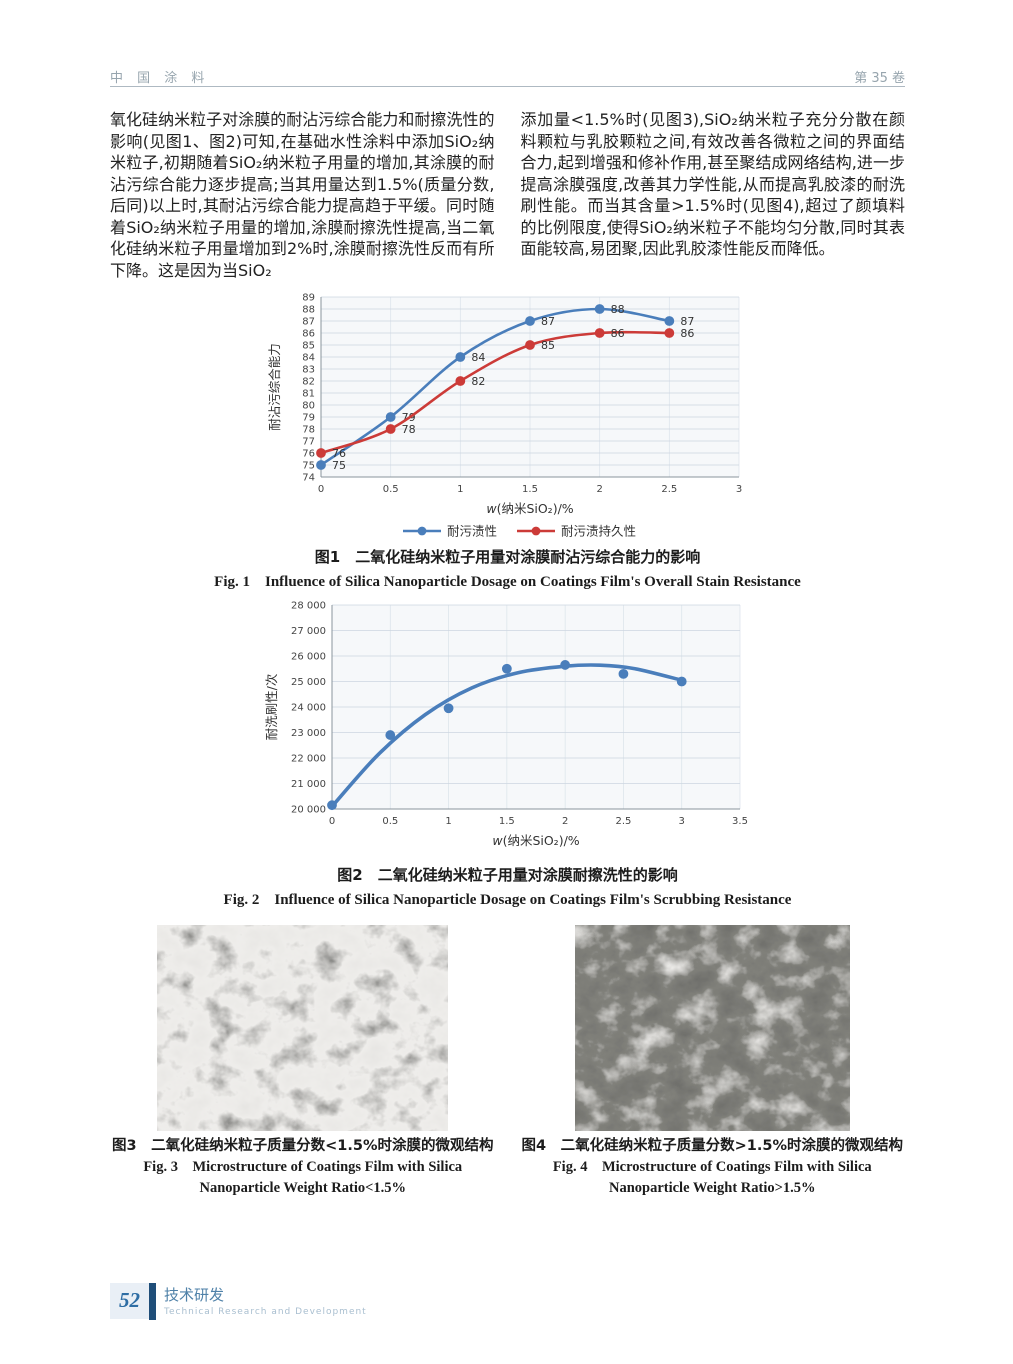 The height and width of the screenshot is (1364, 1013). Describe the element at coordinates (308, 298) in the screenshot. I see `svg-text: 89` at that location.